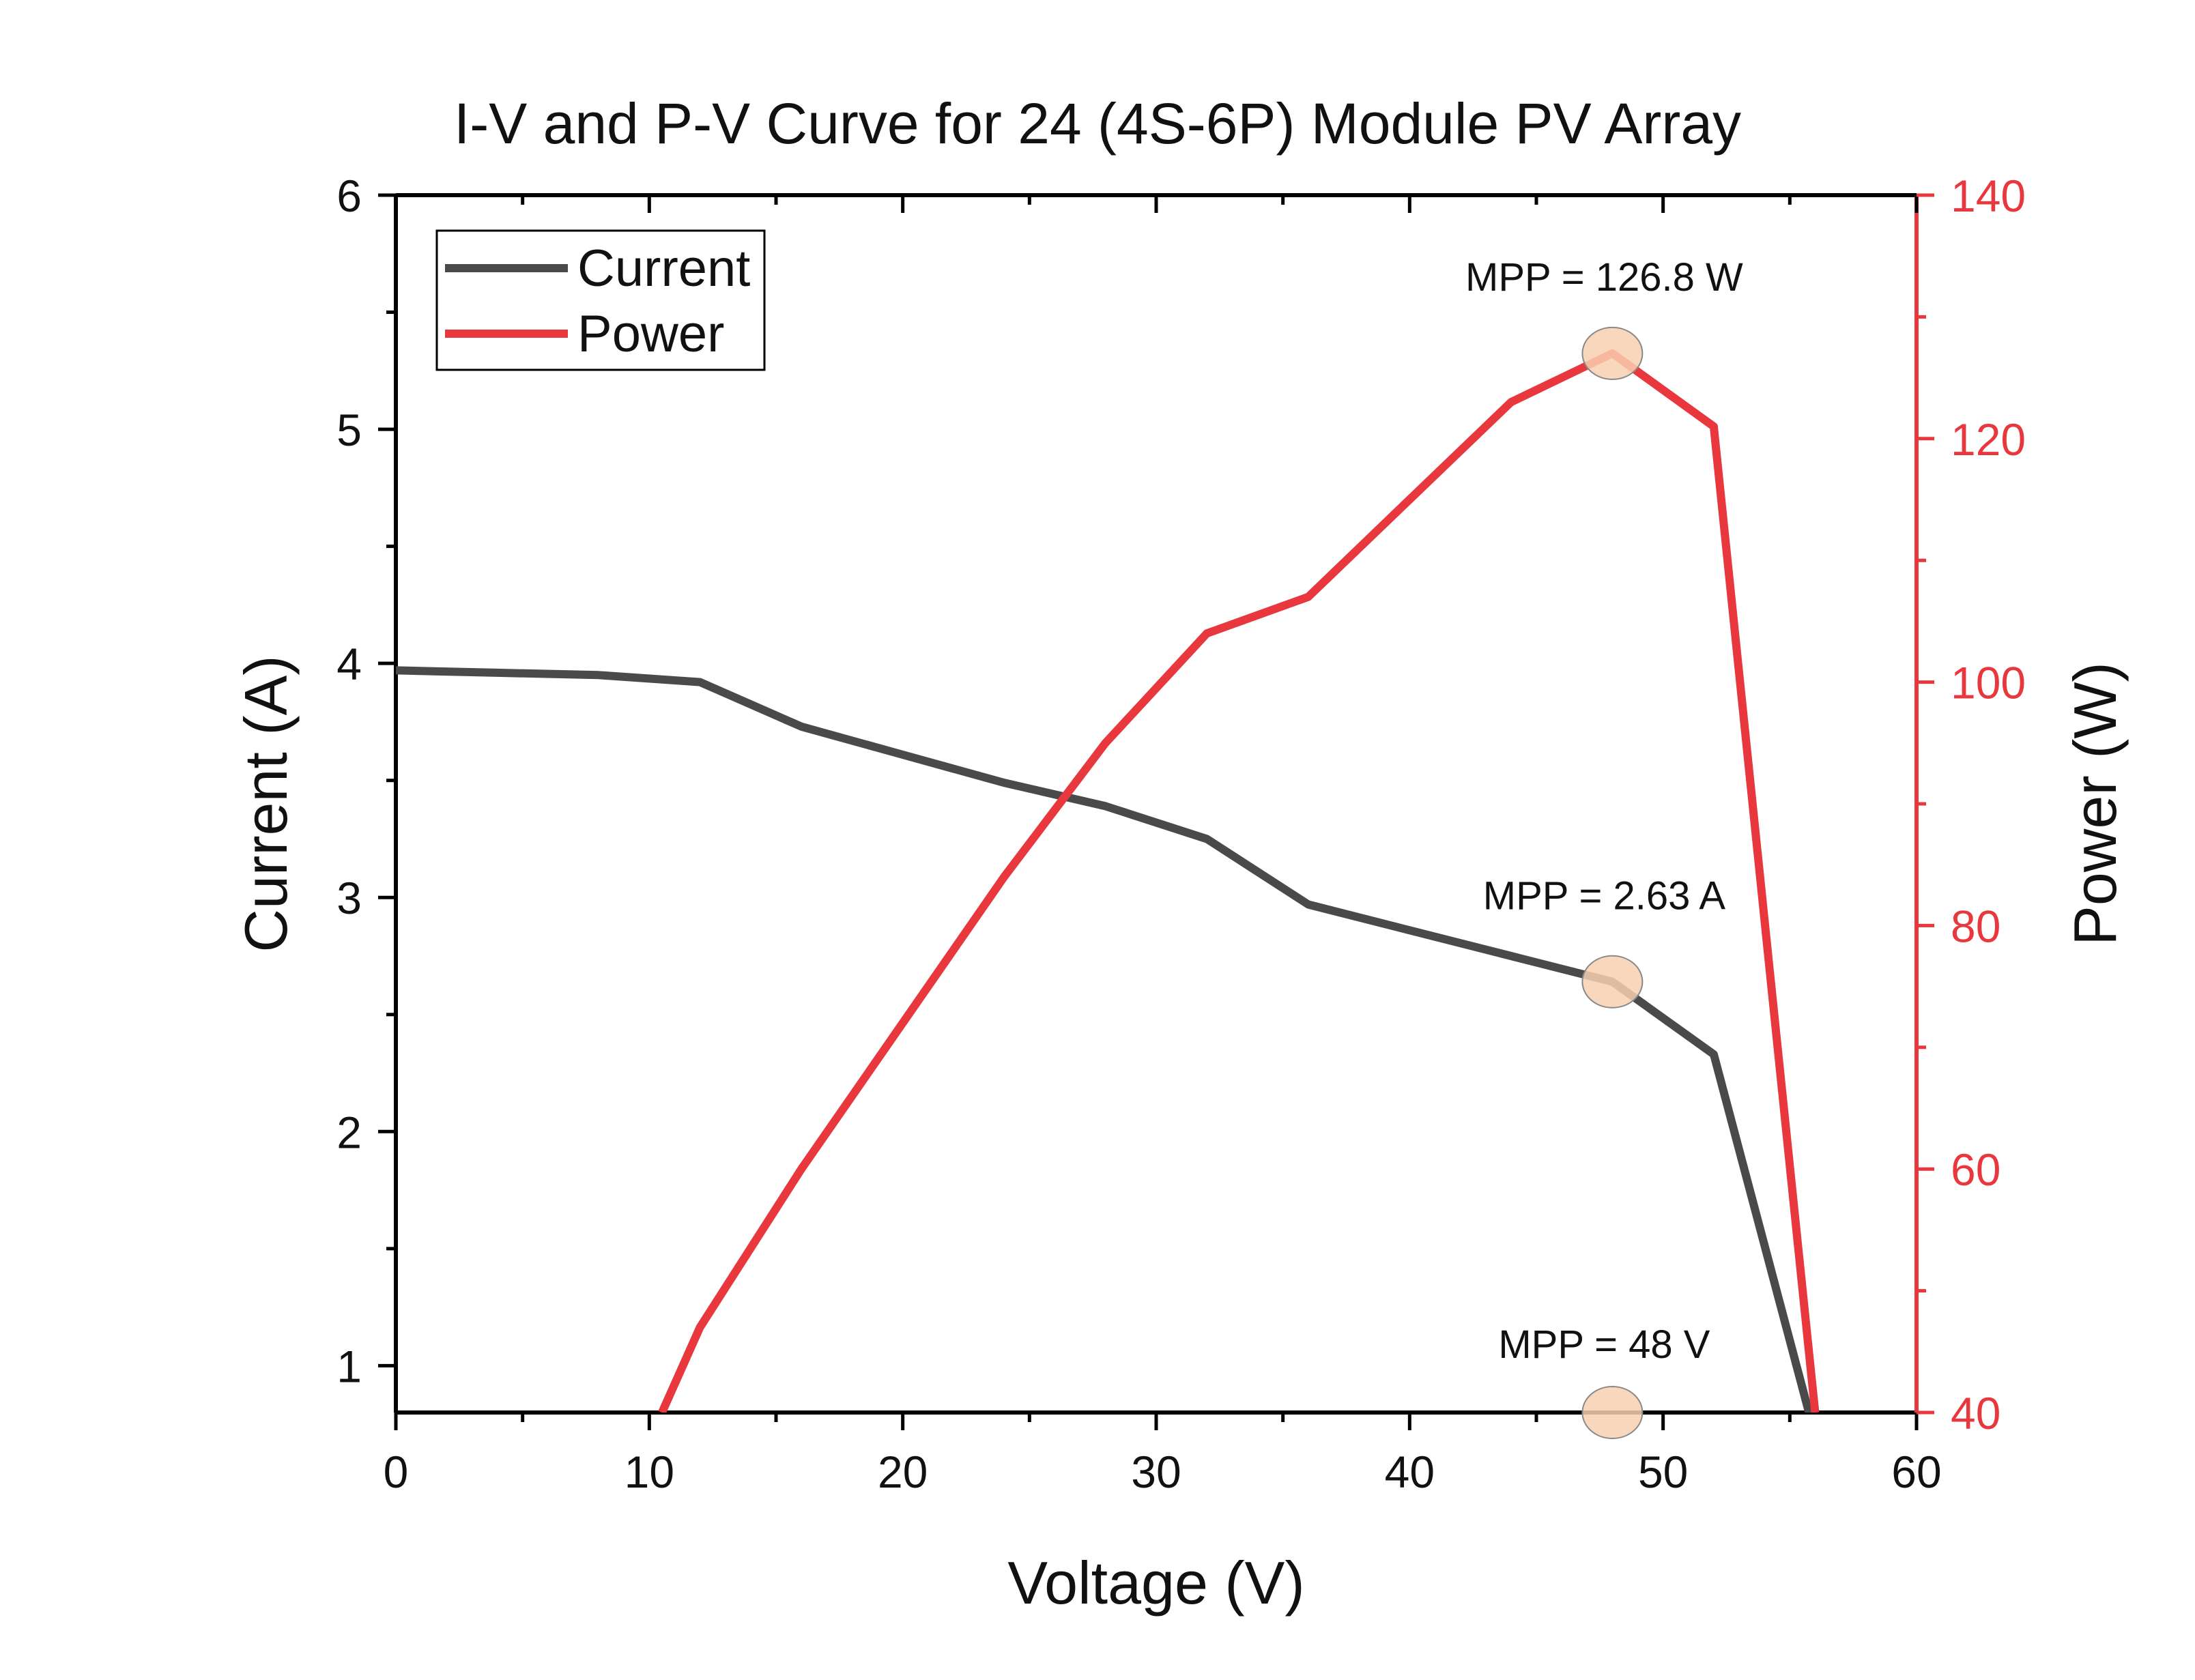  I want to click on y-axis-right-title: Power (W), so click(2095, 804).